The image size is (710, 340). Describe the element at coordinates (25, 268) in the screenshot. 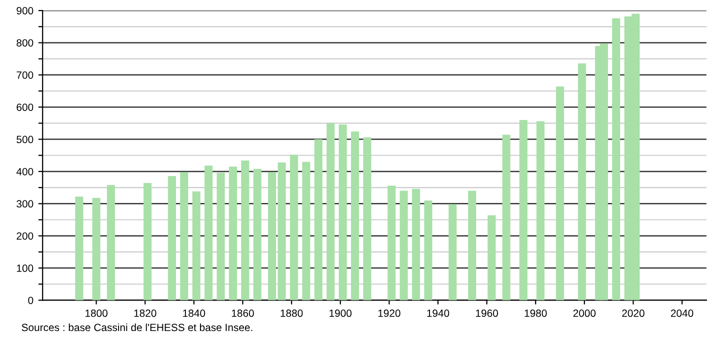

I see `y-tick-label: 100` at that location.